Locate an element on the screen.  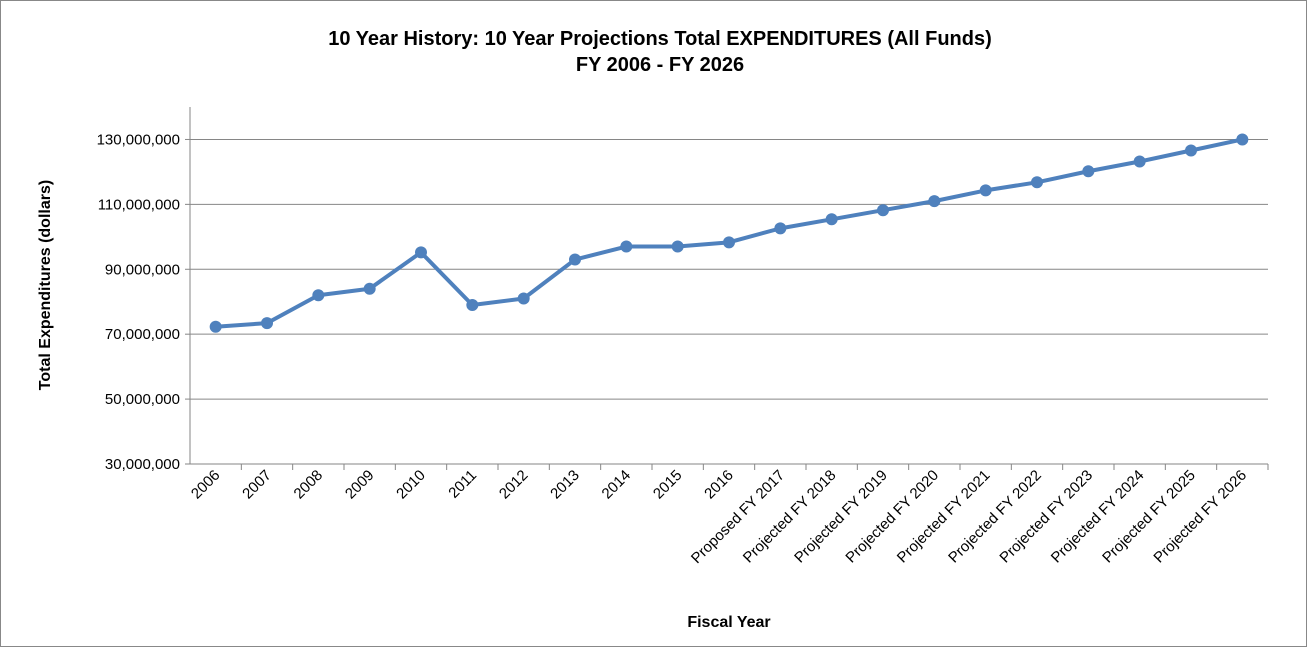
y-tick-label: 50,000,000 is located at coordinates (142, 399).